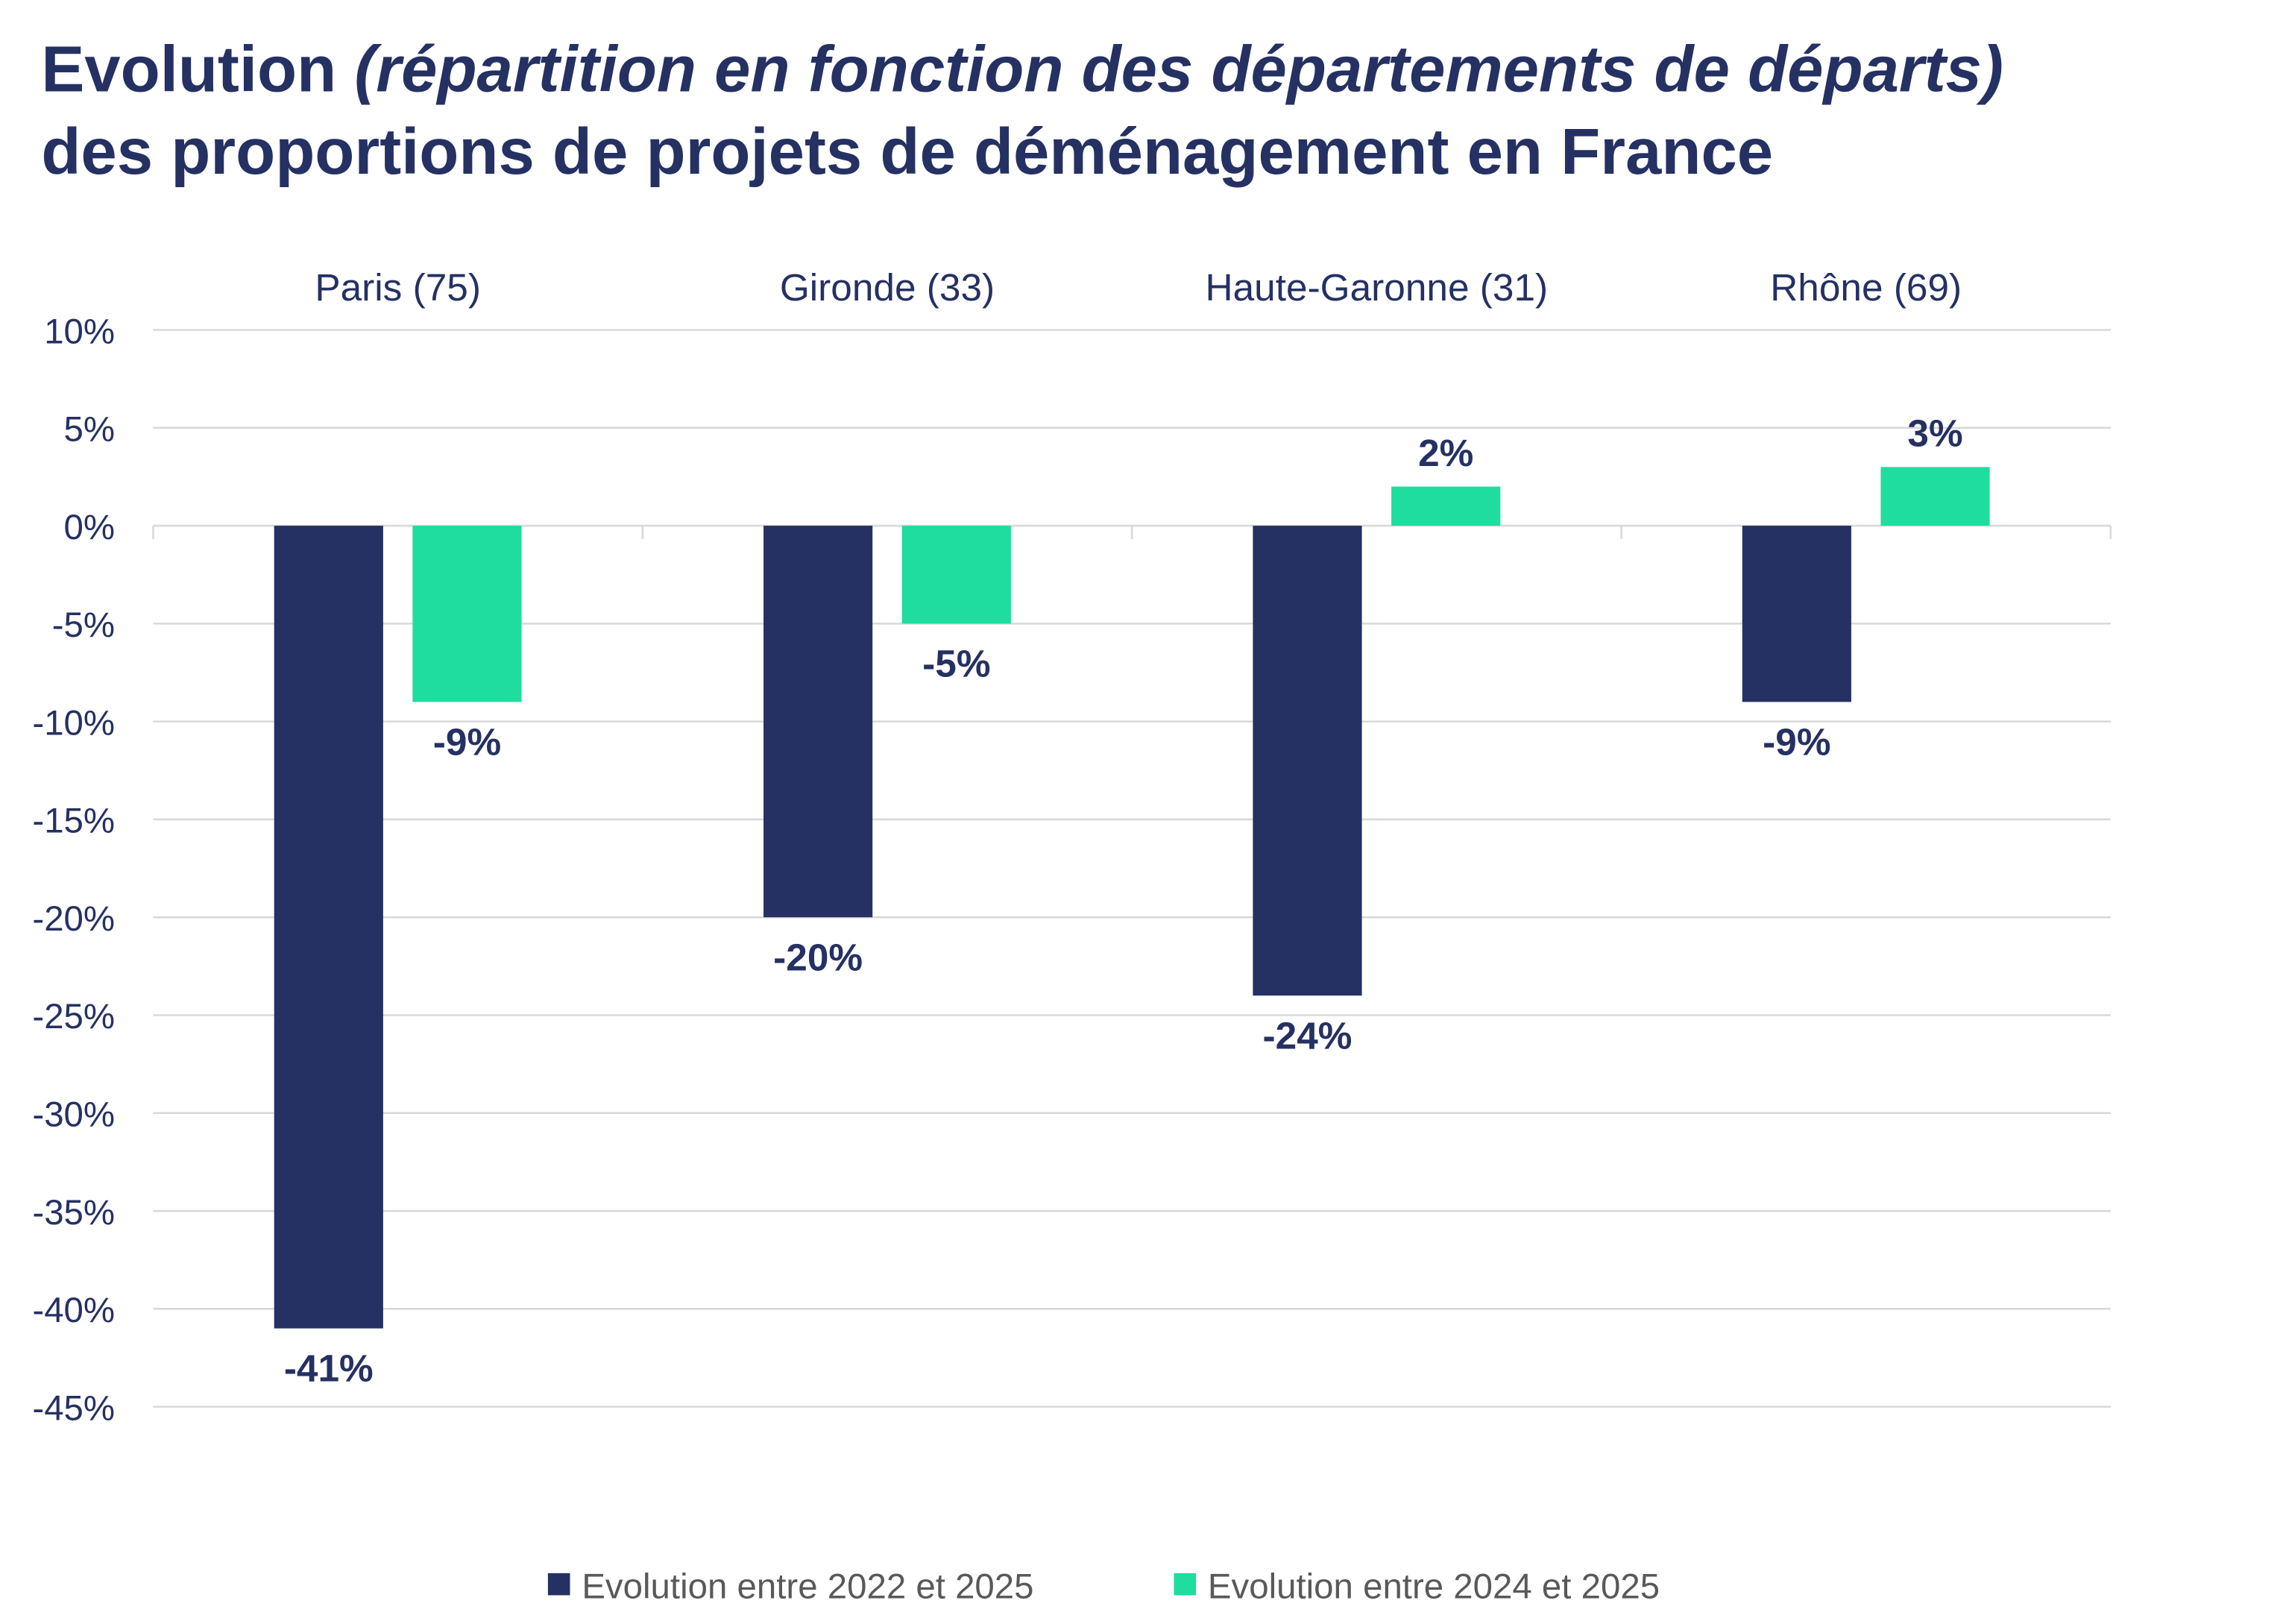 Image resolution: width=2283 pixels, height=1624 pixels. Describe the element at coordinates (956, 663) in the screenshot. I see `data-label: -5%` at that location.